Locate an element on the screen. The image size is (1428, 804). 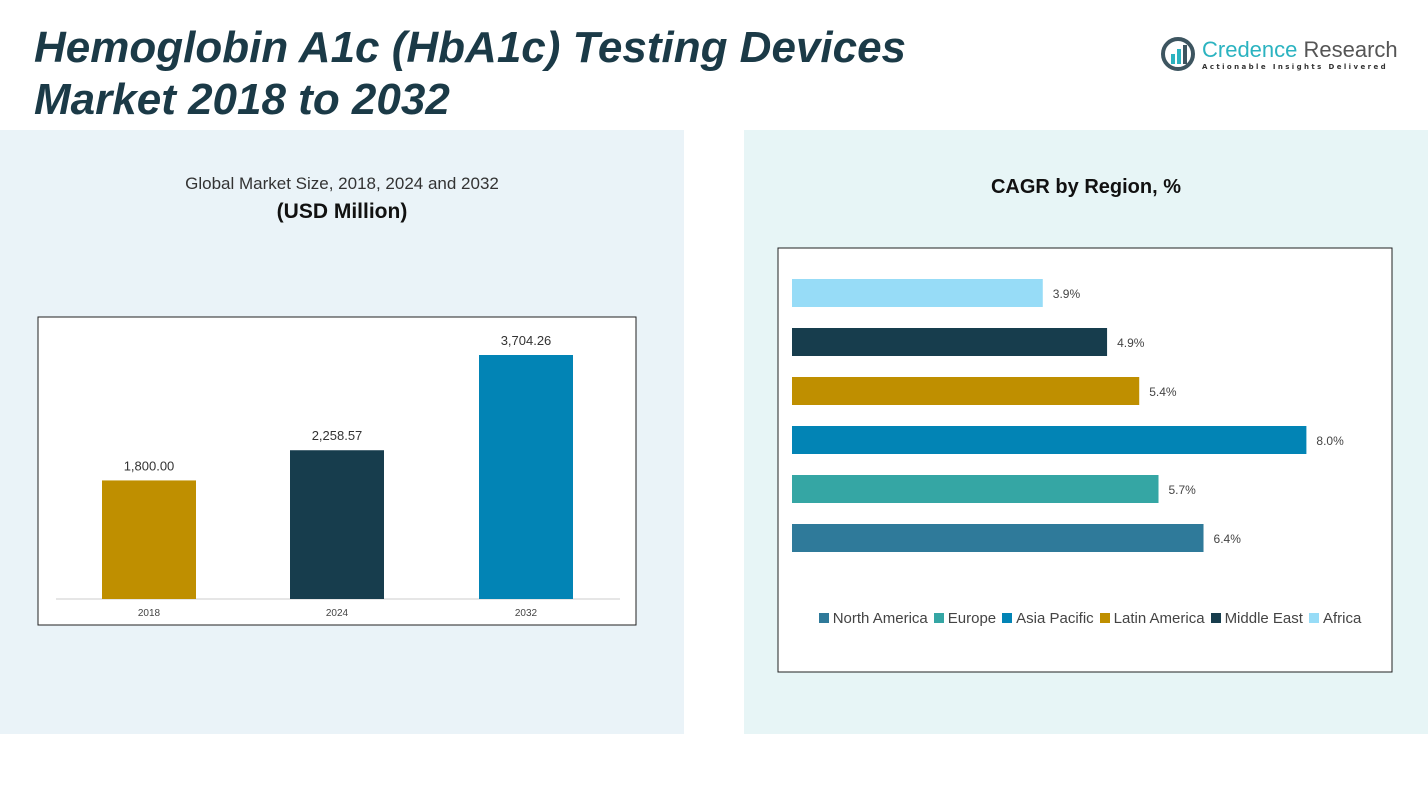
bar-2018 is located at coordinates (149, 539).